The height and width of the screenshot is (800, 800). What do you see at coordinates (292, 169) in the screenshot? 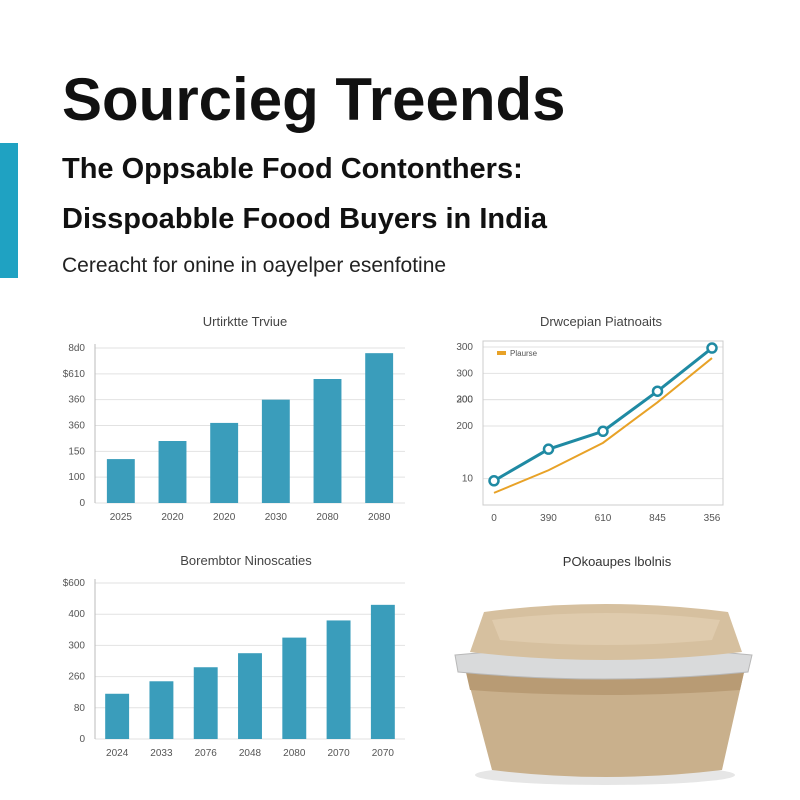
I see `subtitle: The Oppsable Food Contonthers:` at bounding box center [292, 169].